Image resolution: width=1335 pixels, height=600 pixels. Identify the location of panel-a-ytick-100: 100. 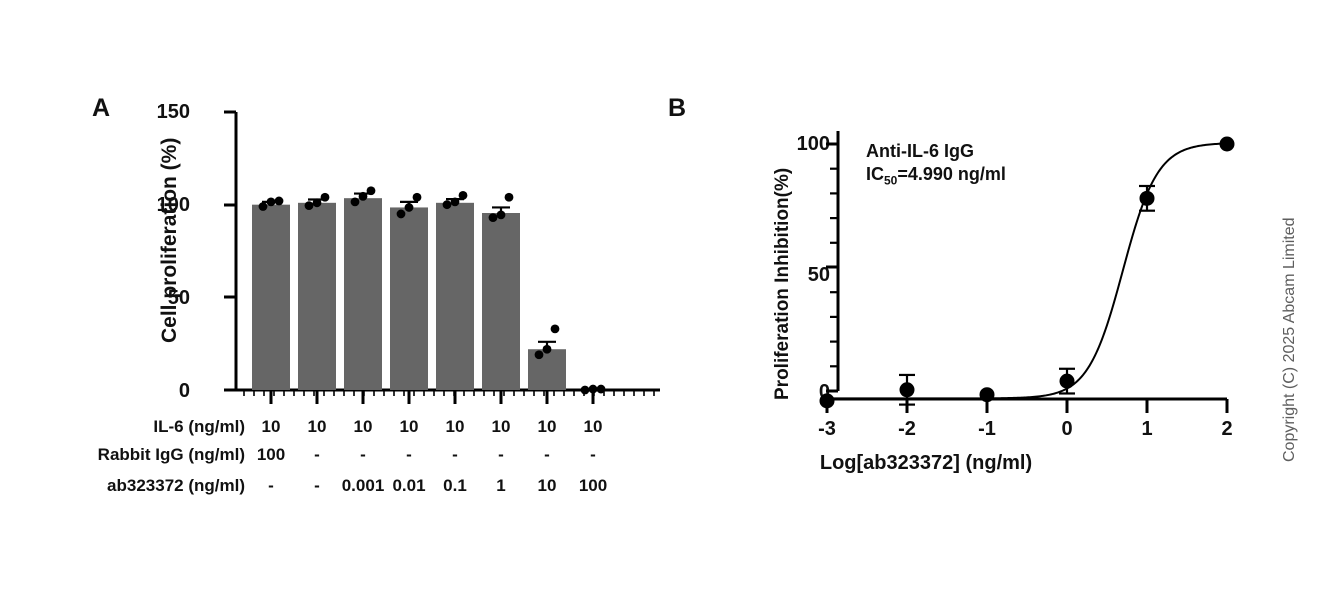
(173, 205).